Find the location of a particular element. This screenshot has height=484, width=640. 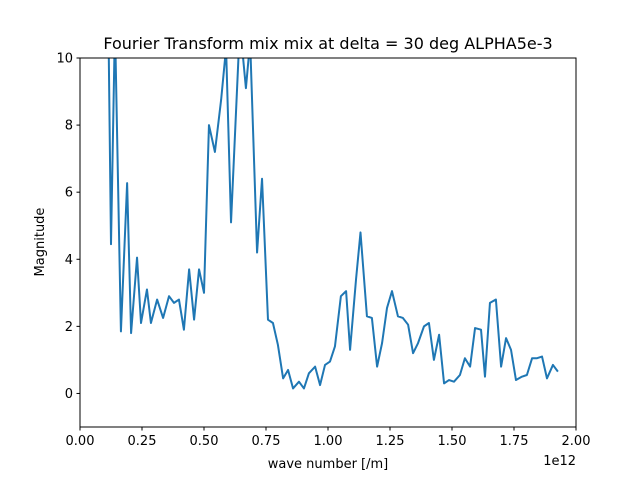

x-tick-label: 0.50 is located at coordinates (204, 441).